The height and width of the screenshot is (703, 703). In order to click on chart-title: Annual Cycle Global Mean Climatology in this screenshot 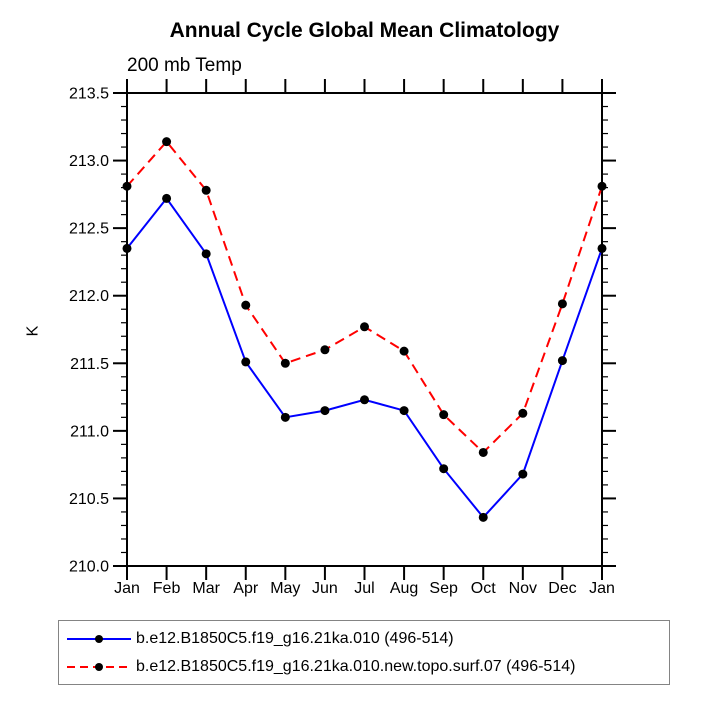, I will do `click(364, 30)`.